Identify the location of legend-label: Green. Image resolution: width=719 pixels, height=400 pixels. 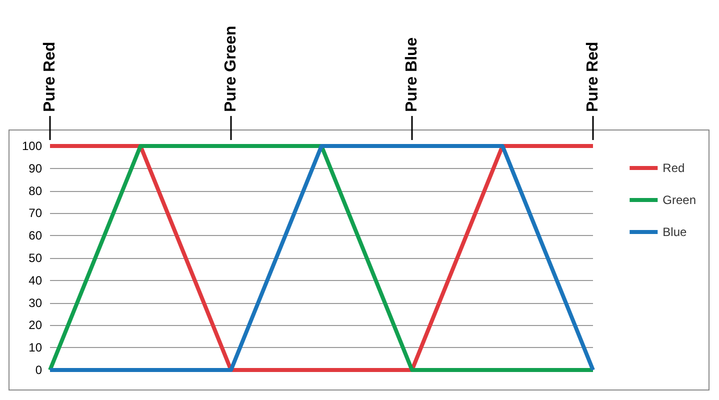
(679, 200).